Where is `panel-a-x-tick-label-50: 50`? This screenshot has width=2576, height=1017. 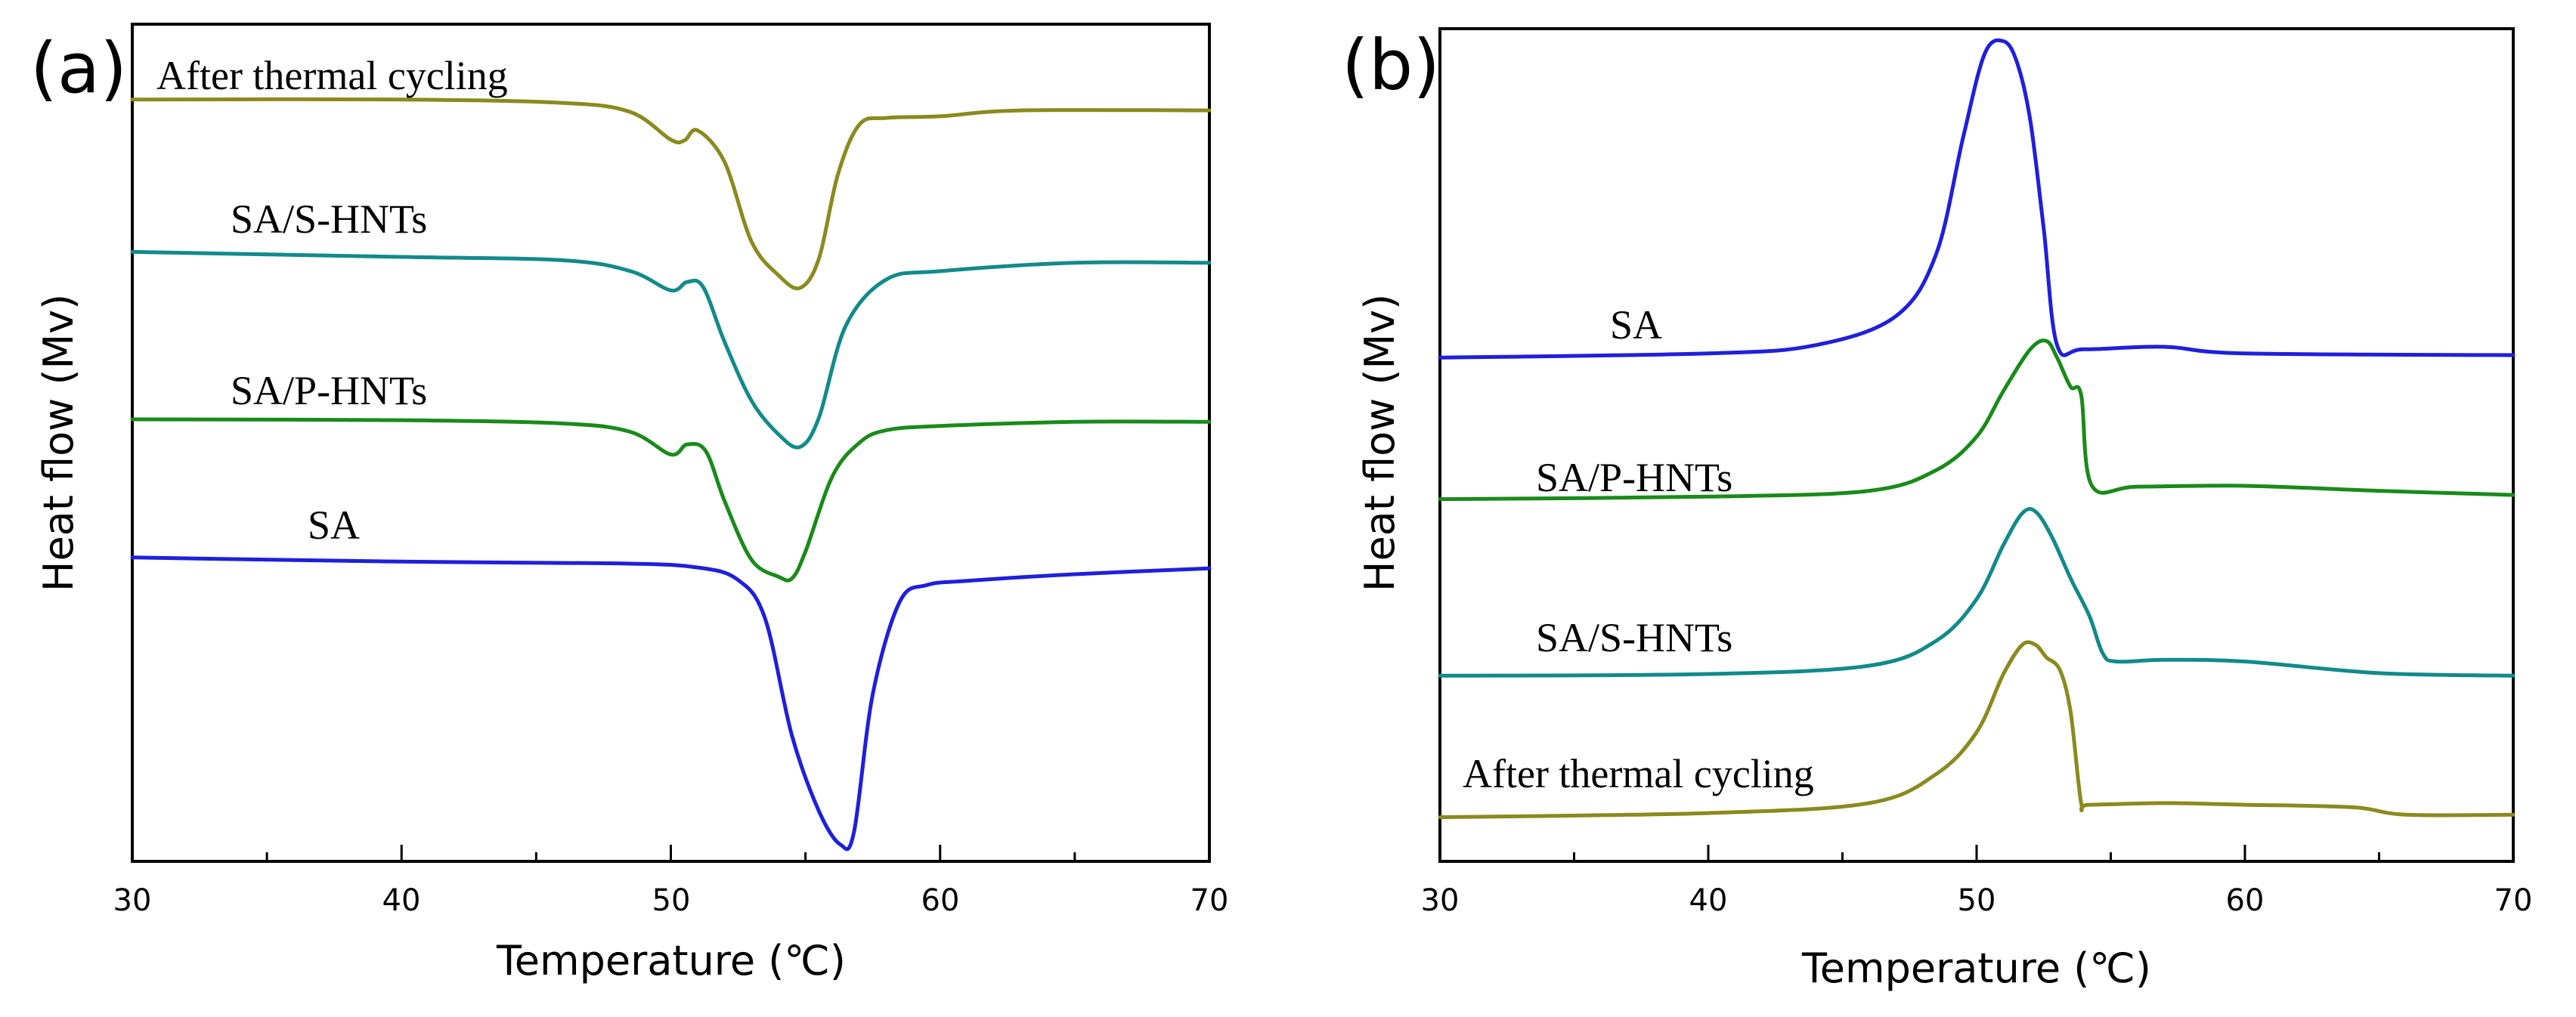 panel-a-x-tick-label-50: 50 is located at coordinates (671, 900).